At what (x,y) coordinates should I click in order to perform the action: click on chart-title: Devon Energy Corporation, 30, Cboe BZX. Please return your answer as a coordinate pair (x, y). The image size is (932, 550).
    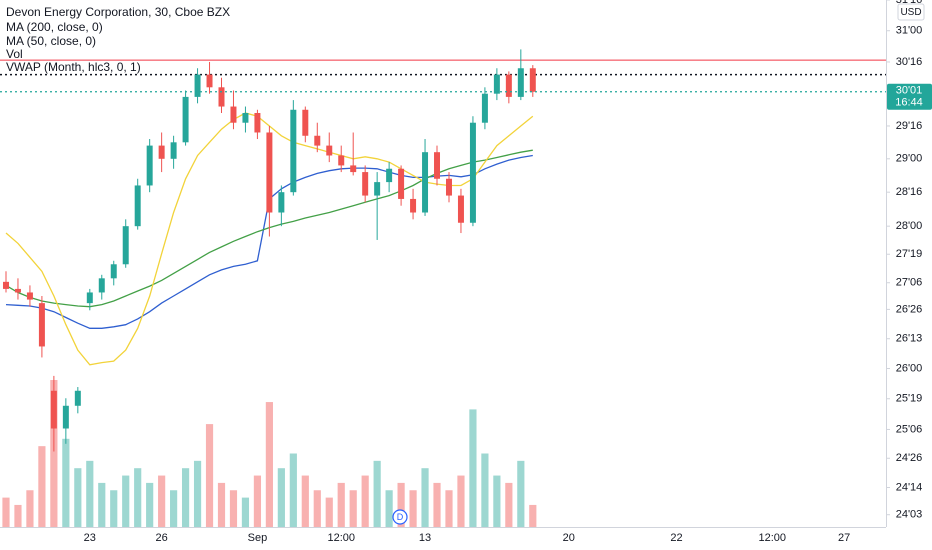
    Looking at the image, I should click on (118, 12).